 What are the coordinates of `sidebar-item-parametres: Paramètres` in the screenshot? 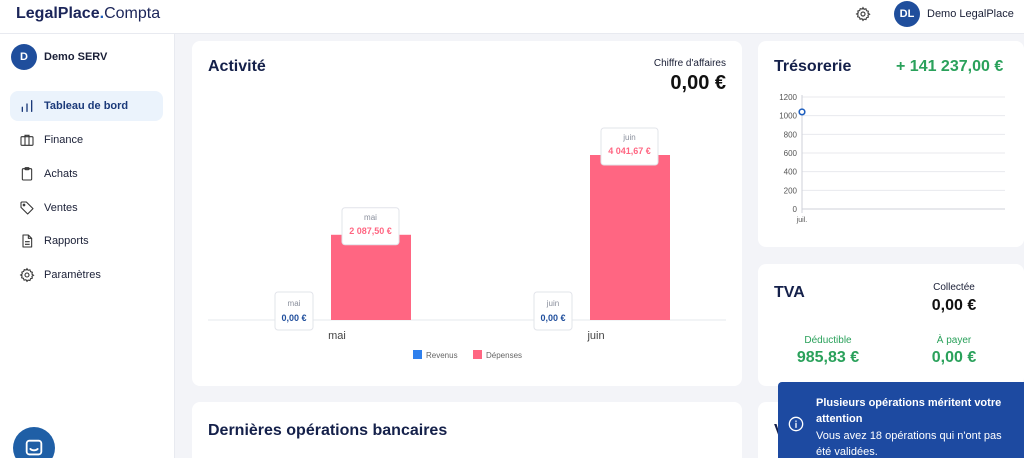 It's located at (86, 275).